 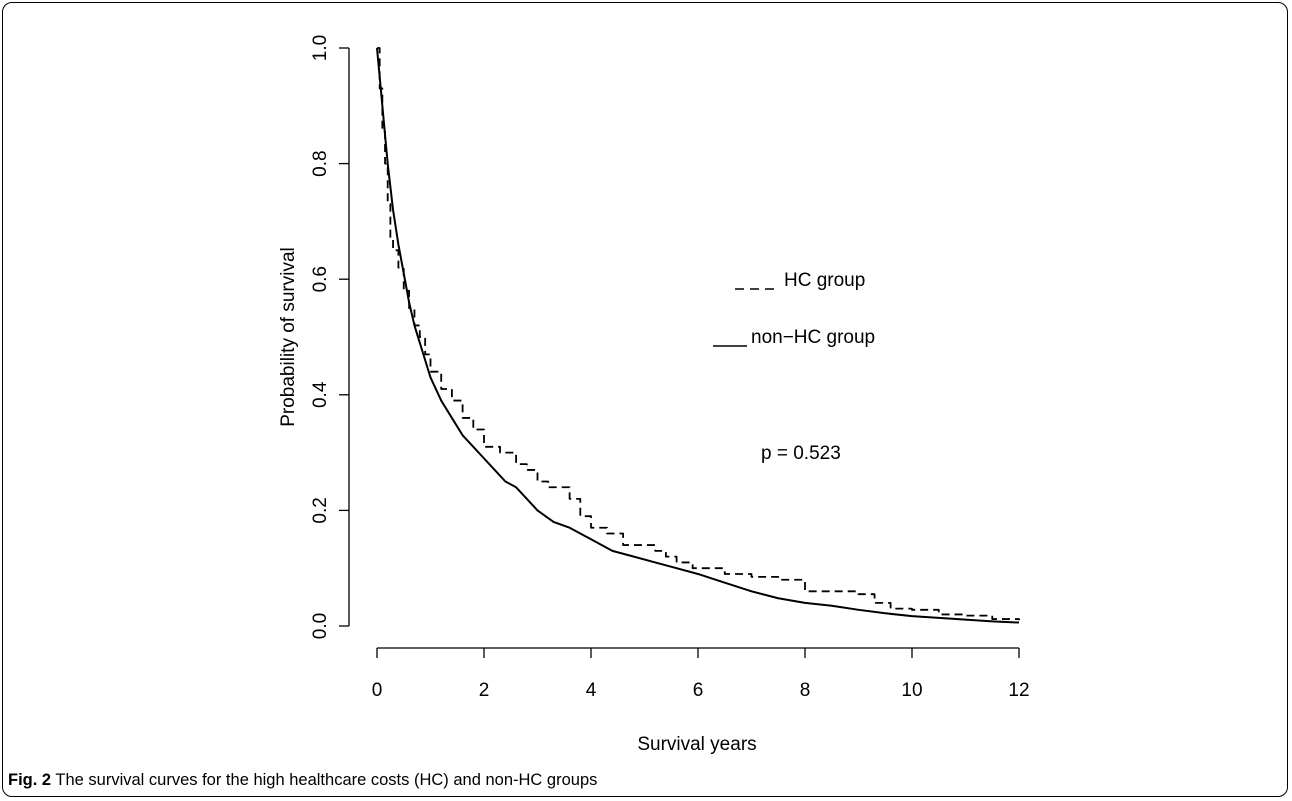 What do you see at coordinates (911, 690) in the screenshot?
I see `x-tick-label: 10` at bounding box center [911, 690].